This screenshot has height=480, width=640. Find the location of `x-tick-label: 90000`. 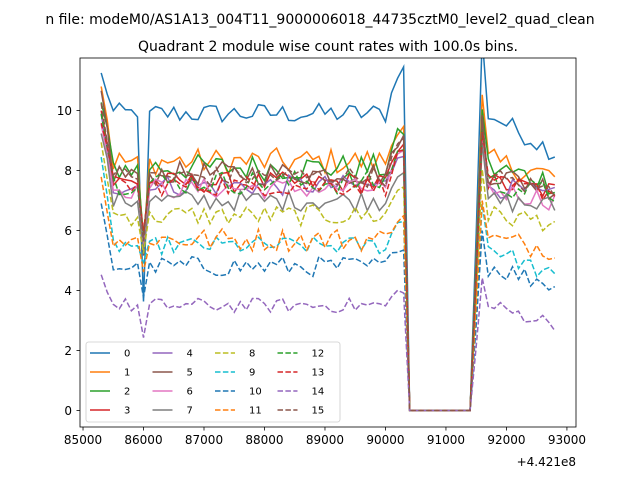

x-tick-label: 90000 is located at coordinates (385, 440).